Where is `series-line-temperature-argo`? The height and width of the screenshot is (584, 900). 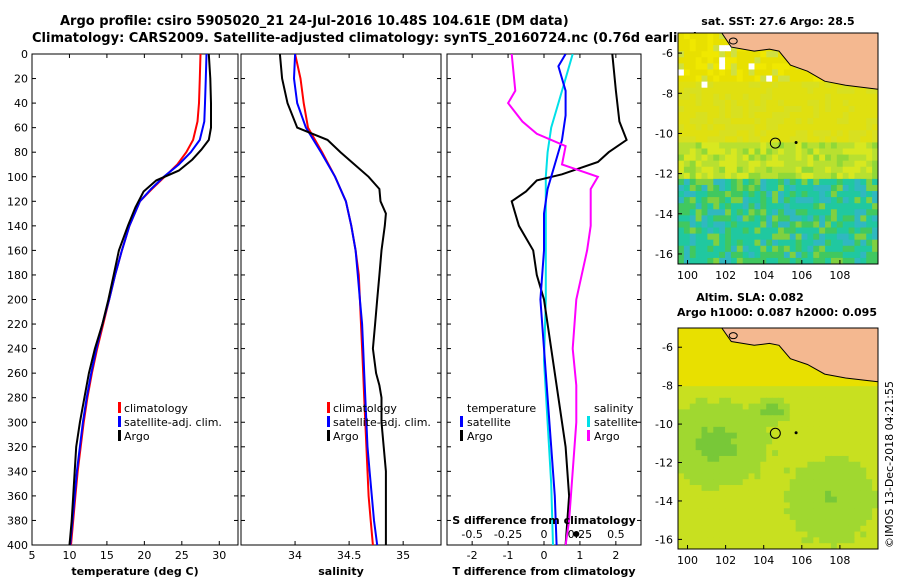 series-line-temperature-argo is located at coordinates (569, 299).